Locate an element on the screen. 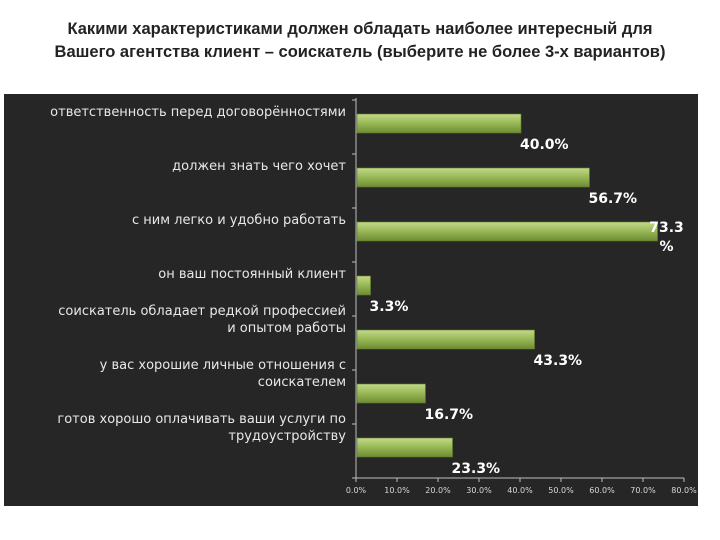 The height and width of the screenshot is (540, 720). x-tick-label: 70.0% is located at coordinates (643, 490).